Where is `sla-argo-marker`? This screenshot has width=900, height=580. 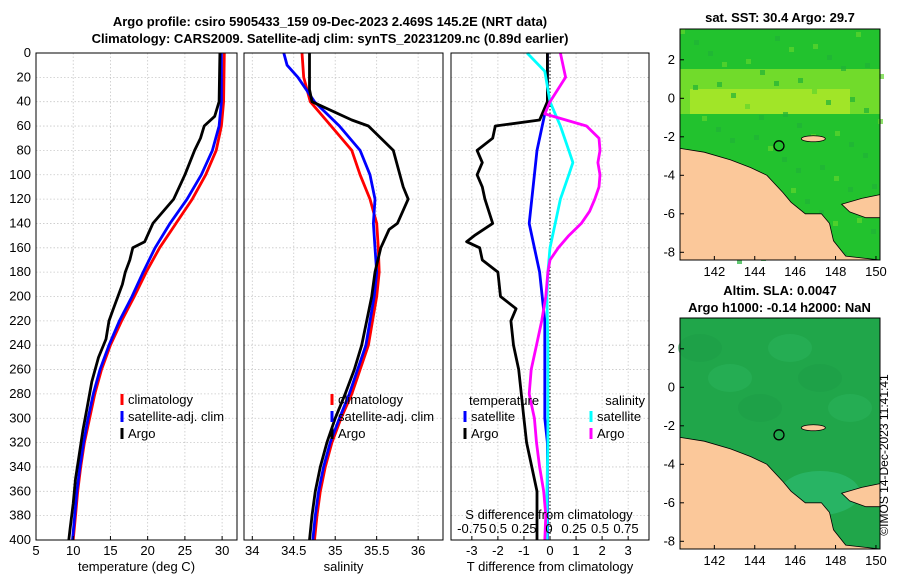
sla-argo-marker is located at coordinates (779, 435).